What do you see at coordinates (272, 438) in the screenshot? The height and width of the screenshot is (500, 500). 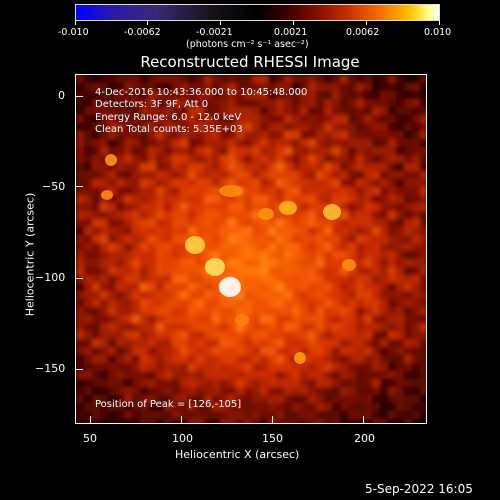 I see `x-tick-label: 150` at bounding box center [272, 438].